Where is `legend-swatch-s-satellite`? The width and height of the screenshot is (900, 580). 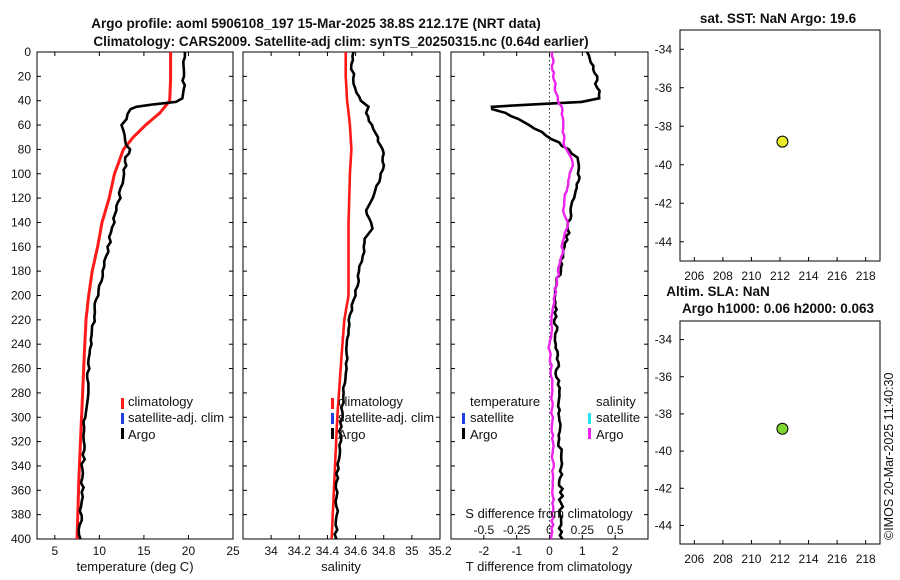 legend-swatch-s-satellite is located at coordinates (589, 418).